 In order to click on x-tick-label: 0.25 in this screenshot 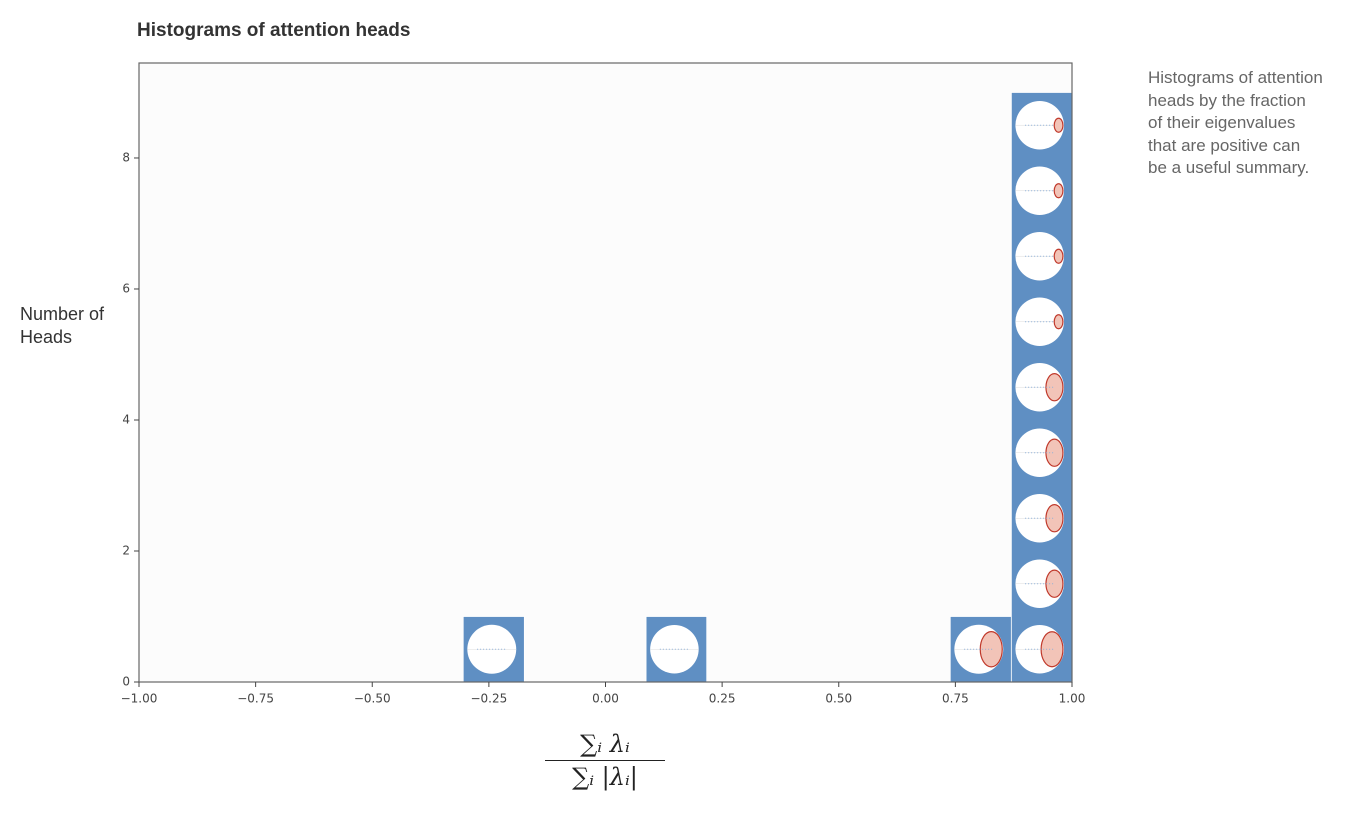, I will do `click(722, 699)`.